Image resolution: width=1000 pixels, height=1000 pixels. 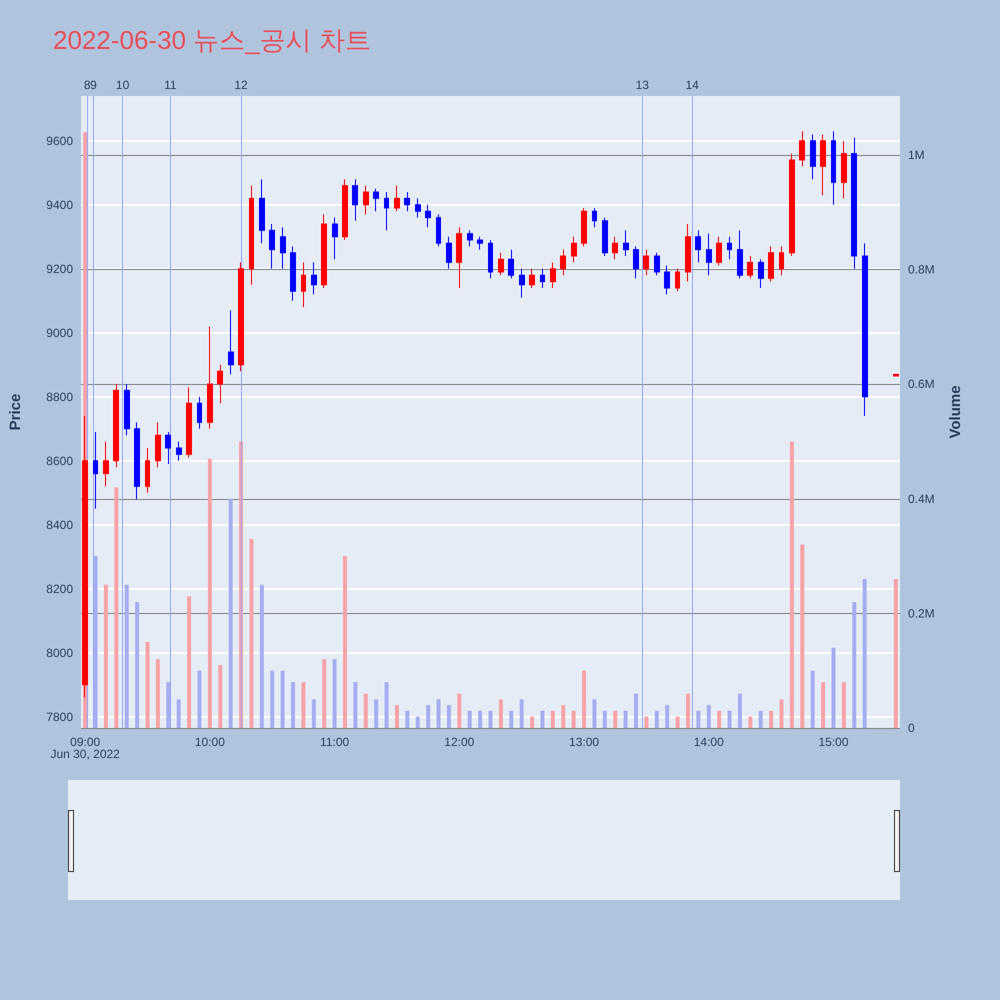 What do you see at coordinates (123, 85) in the screenshot?
I see `ref-line-label: 10` at bounding box center [123, 85].